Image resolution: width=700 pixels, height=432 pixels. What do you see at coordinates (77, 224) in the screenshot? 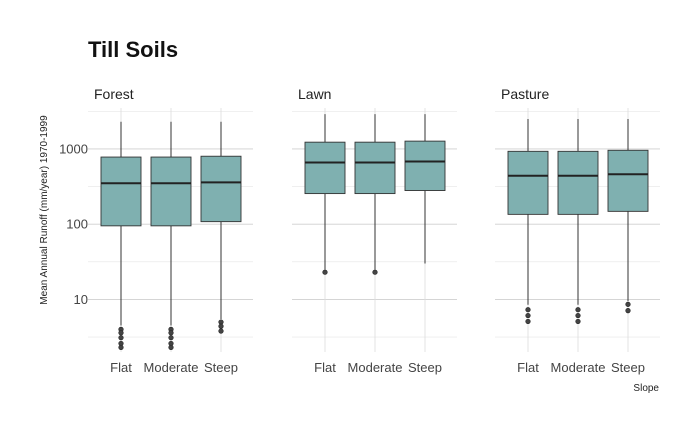
I see `y-tick-label: 100` at bounding box center [77, 224].